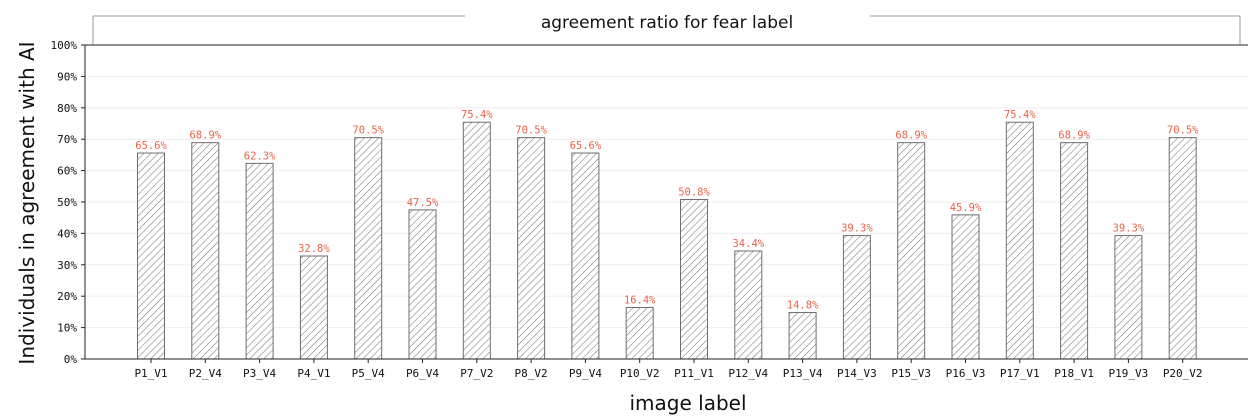  What do you see at coordinates (476, 373) in the screenshot?
I see `x-tick-label: P7_V2` at bounding box center [476, 373].